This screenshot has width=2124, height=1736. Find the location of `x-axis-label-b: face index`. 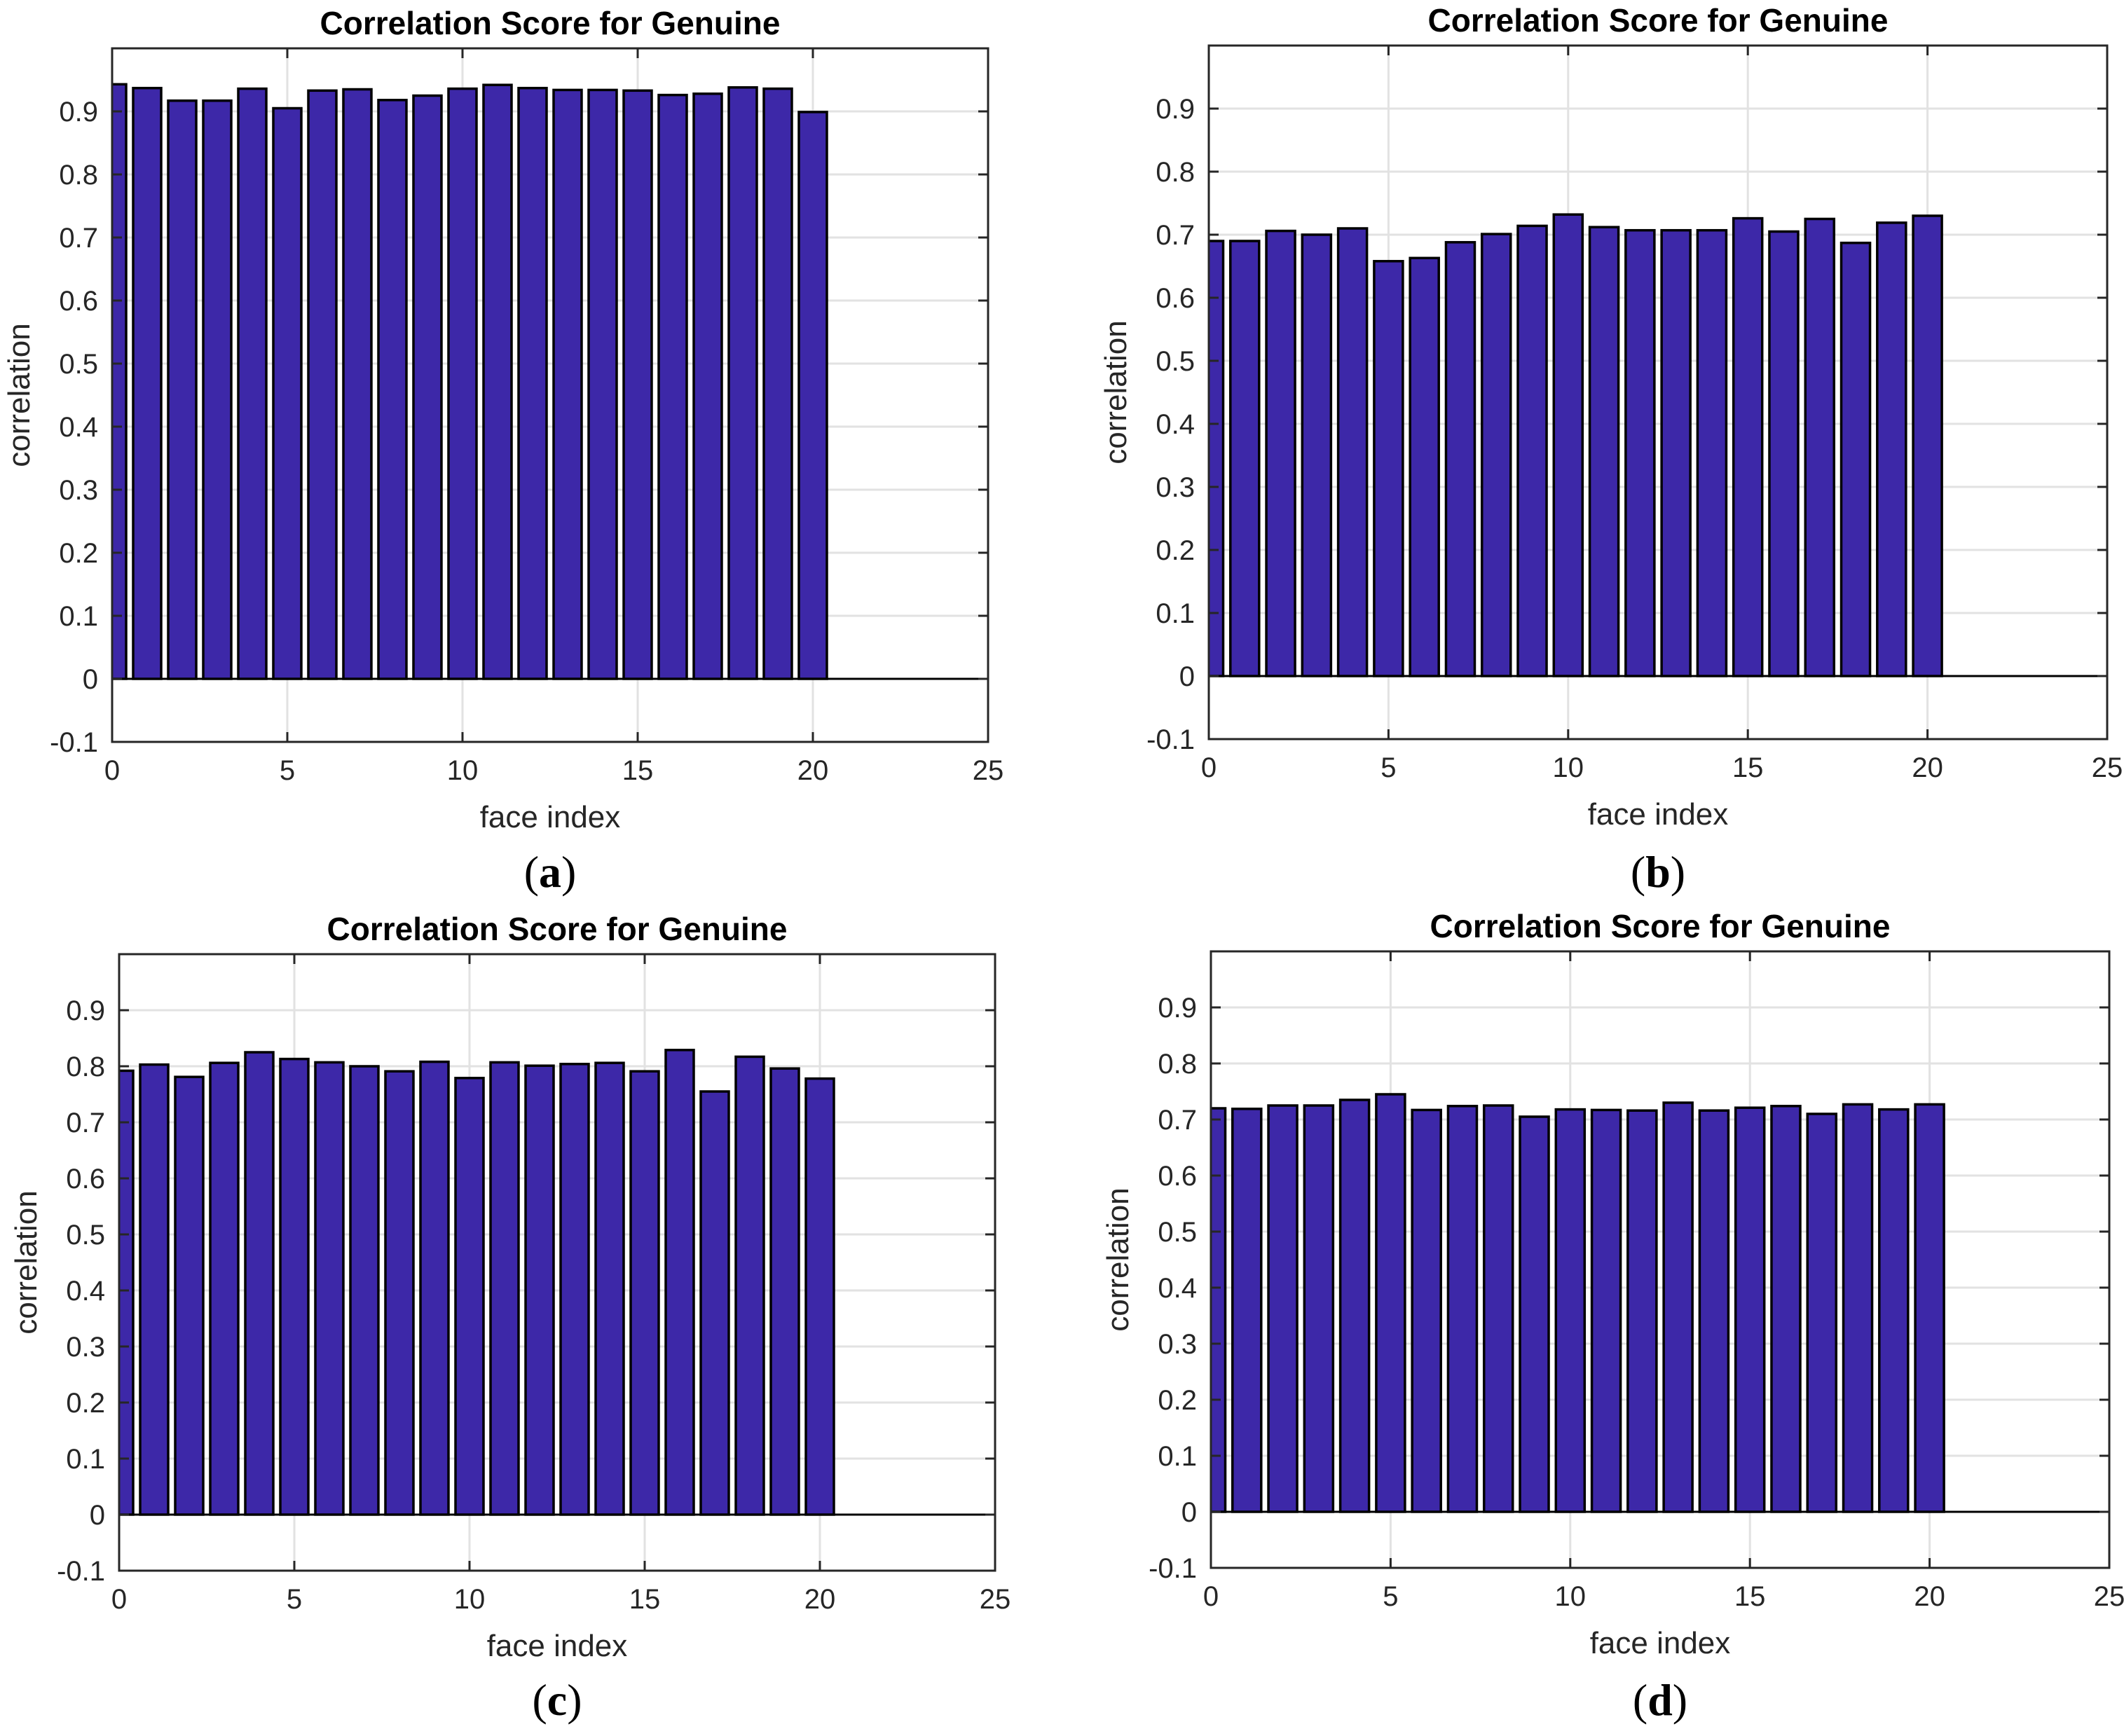

x-axis-label-b: face index is located at coordinates (1659, 814).